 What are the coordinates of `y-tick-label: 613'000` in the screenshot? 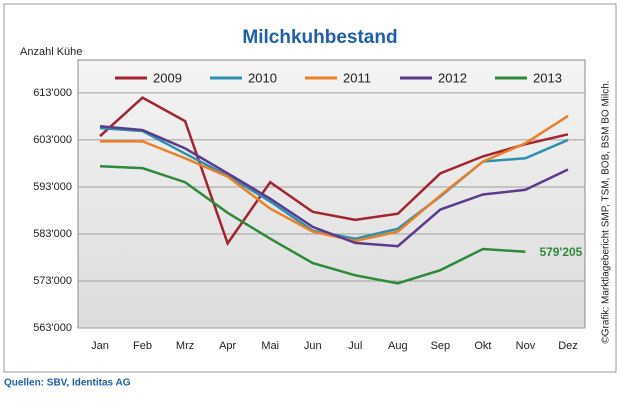 It's located at (52, 93).